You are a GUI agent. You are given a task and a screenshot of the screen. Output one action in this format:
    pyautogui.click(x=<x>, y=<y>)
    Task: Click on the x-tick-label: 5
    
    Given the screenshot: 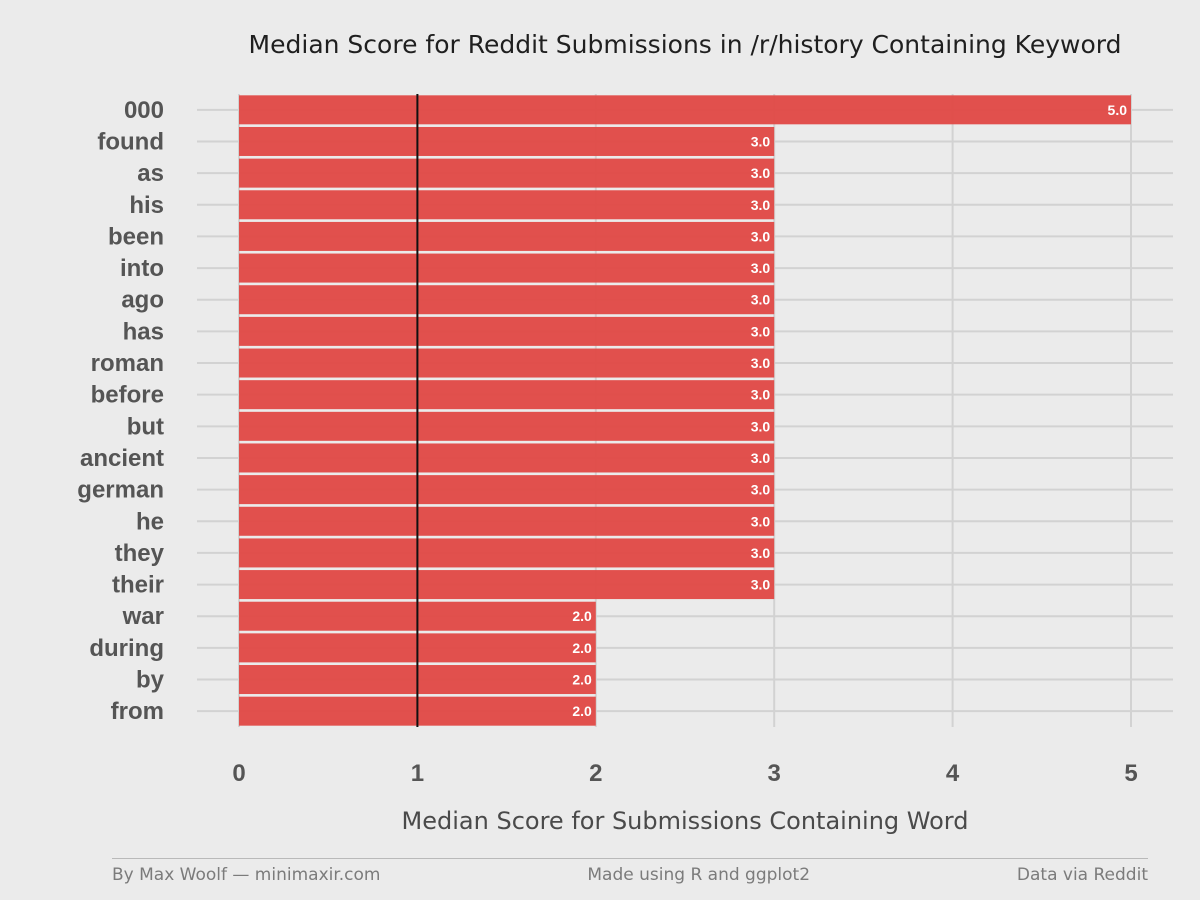 What is the action you would take?
    pyautogui.click(x=1130, y=773)
    